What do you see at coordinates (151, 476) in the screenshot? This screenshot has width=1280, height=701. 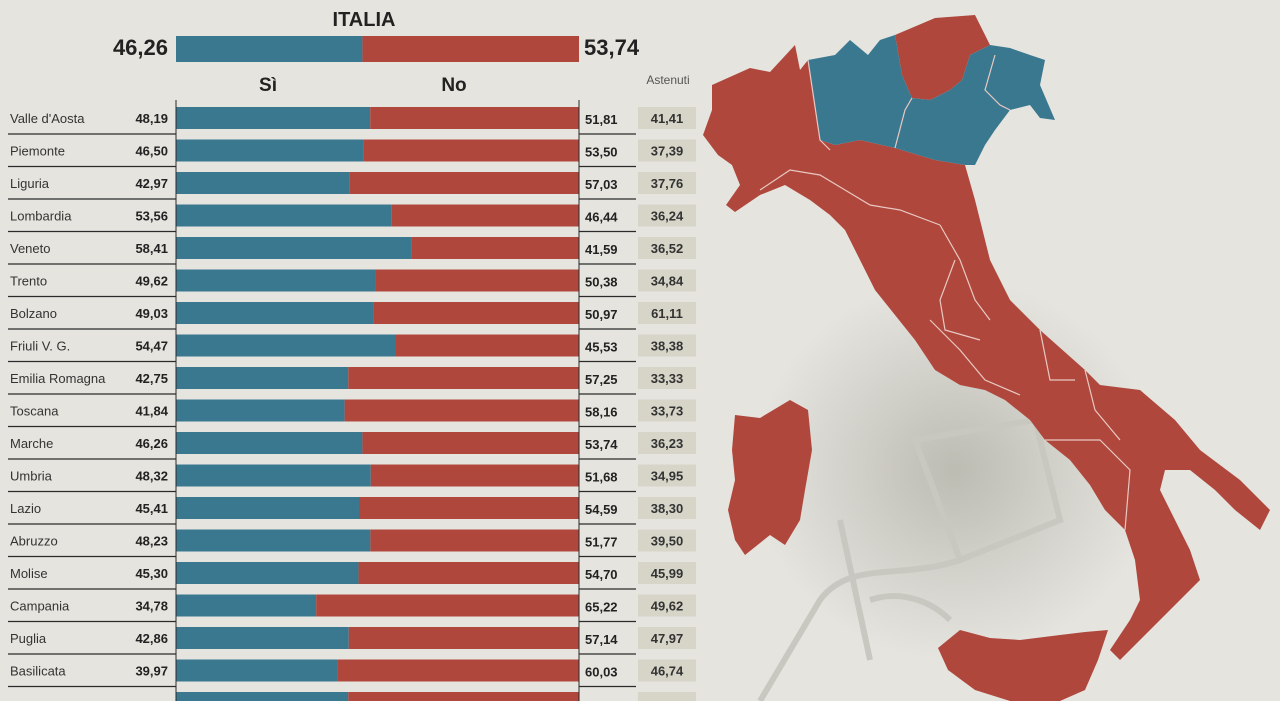 I see `region-si-value: 48,32` at bounding box center [151, 476].